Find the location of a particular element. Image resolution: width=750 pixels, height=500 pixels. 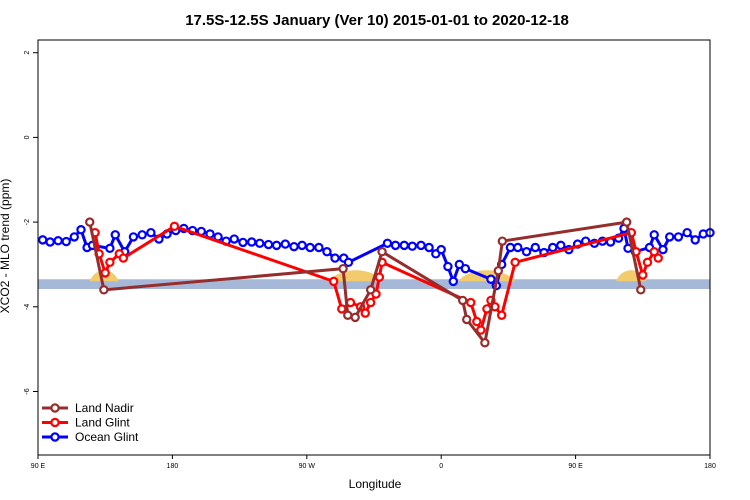

y-tick-label: 0 is located at coordinates (27, 137).